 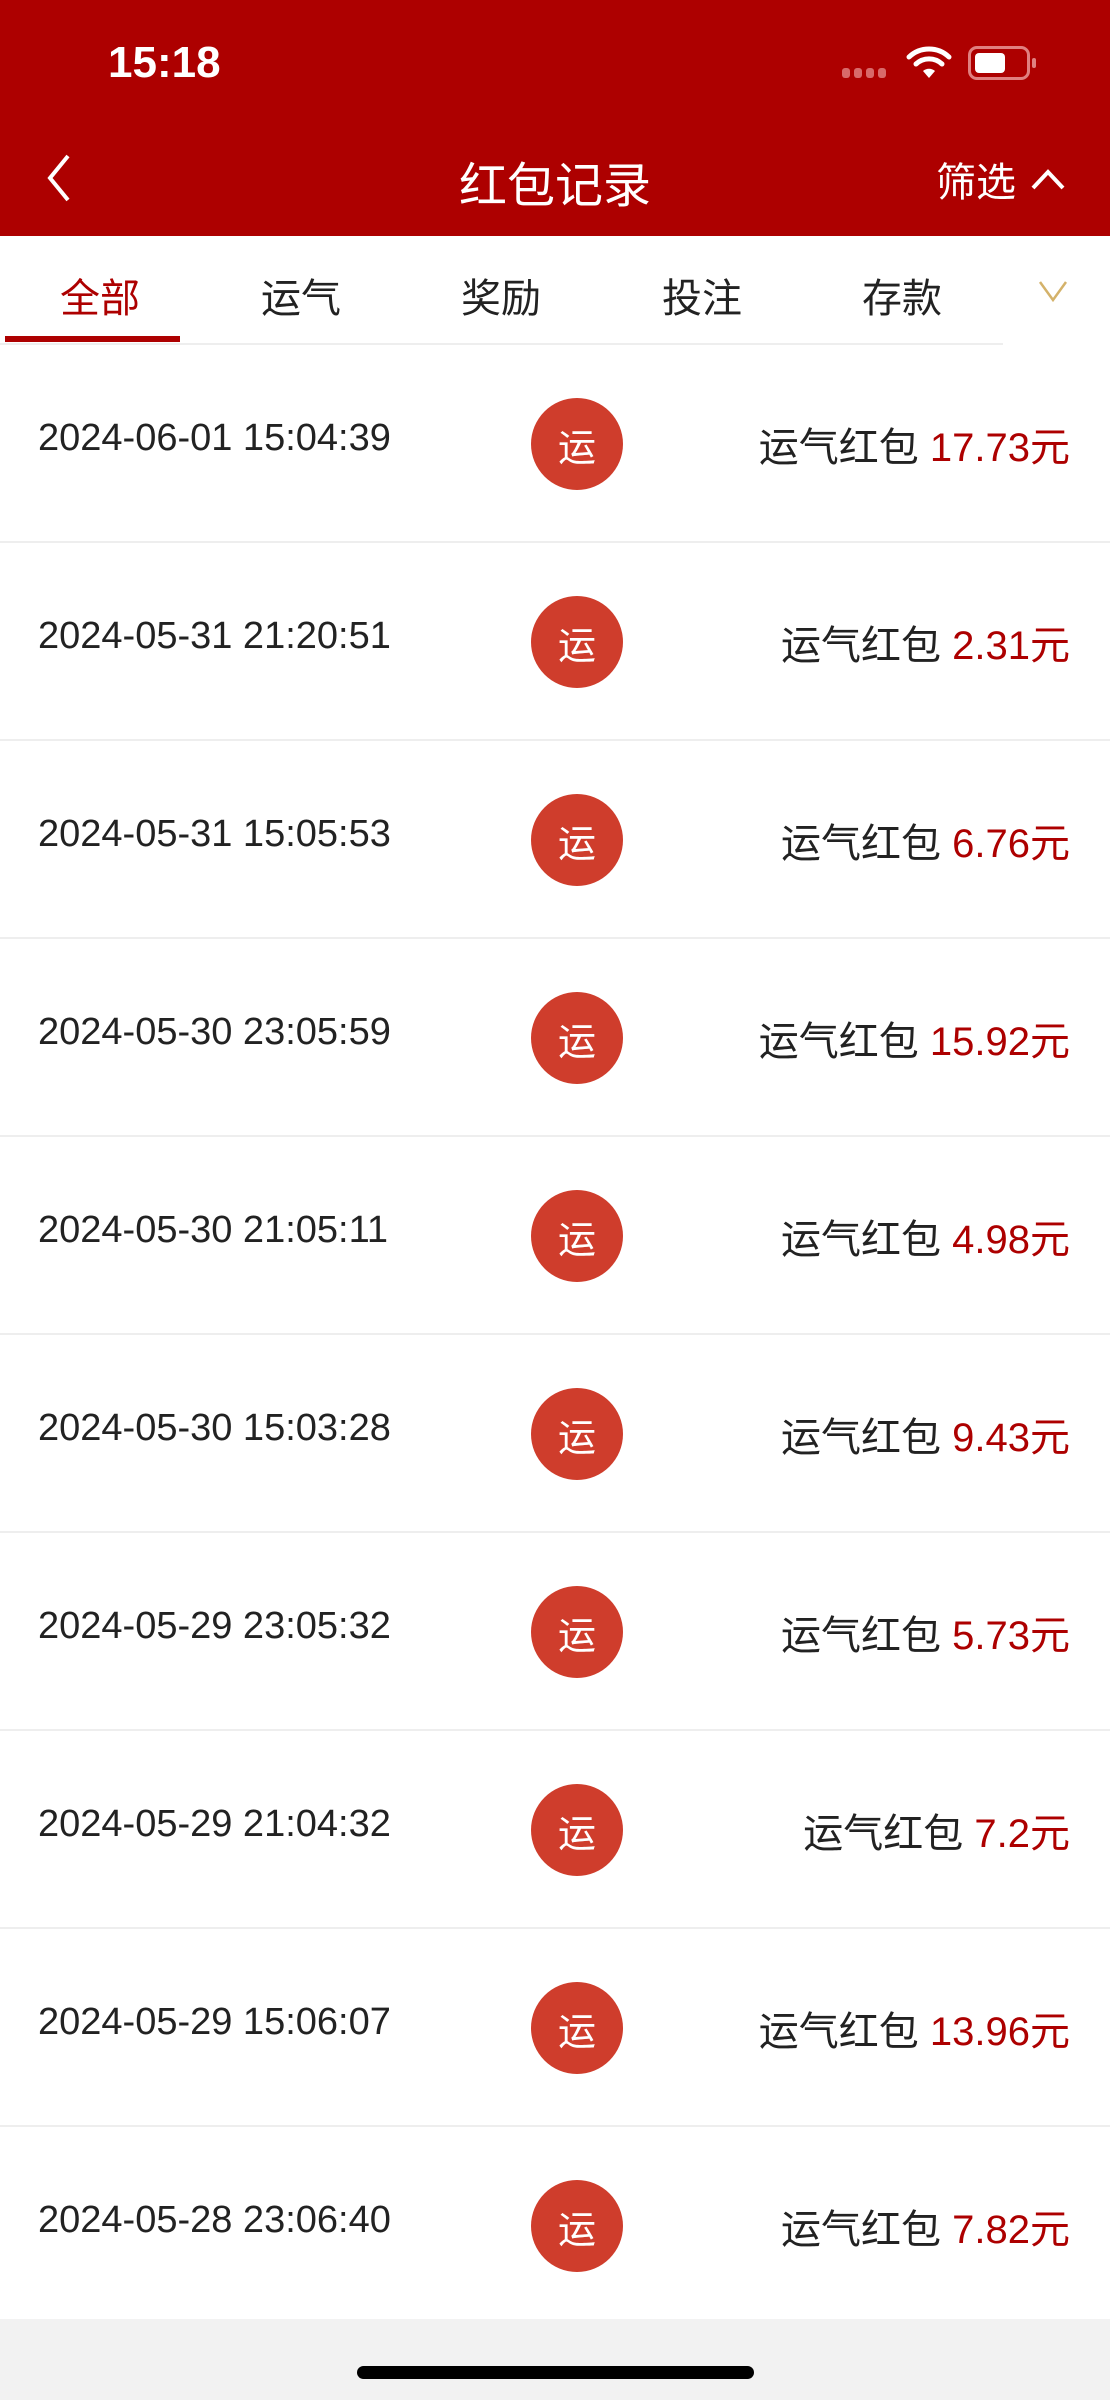 I want to click on category-tabs: 全部 运气 奖励 投注 存款, so click(x=555, y=290).